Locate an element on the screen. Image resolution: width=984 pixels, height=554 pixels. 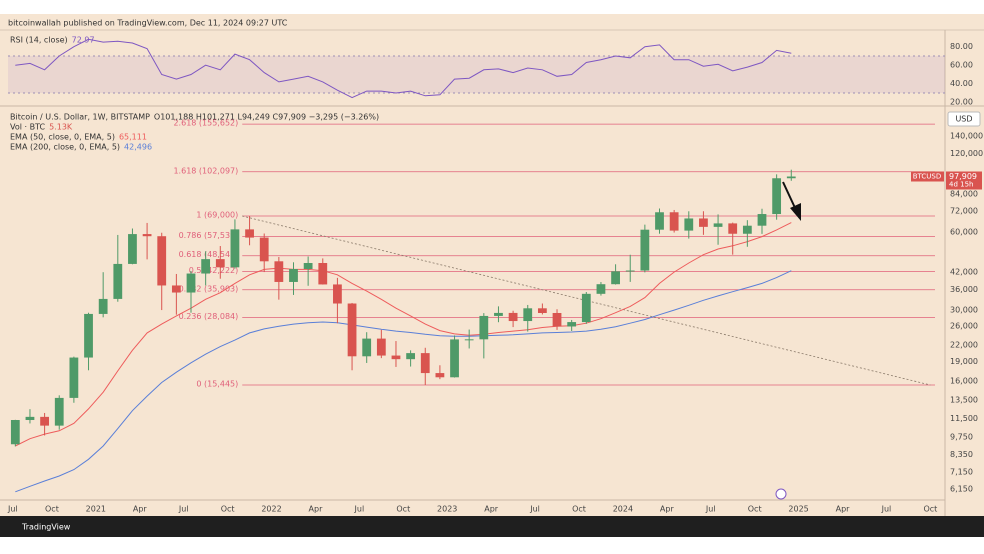
currency: USD is located at coordinates (963, 119).